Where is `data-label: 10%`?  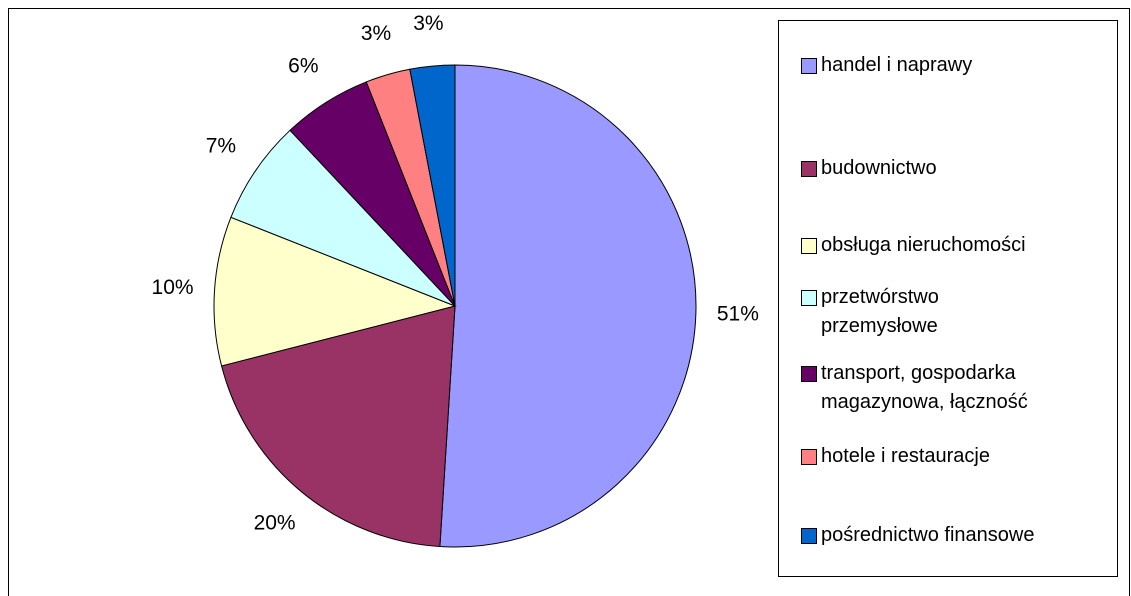 data-label: 10% is located at coordinates (173, 287).